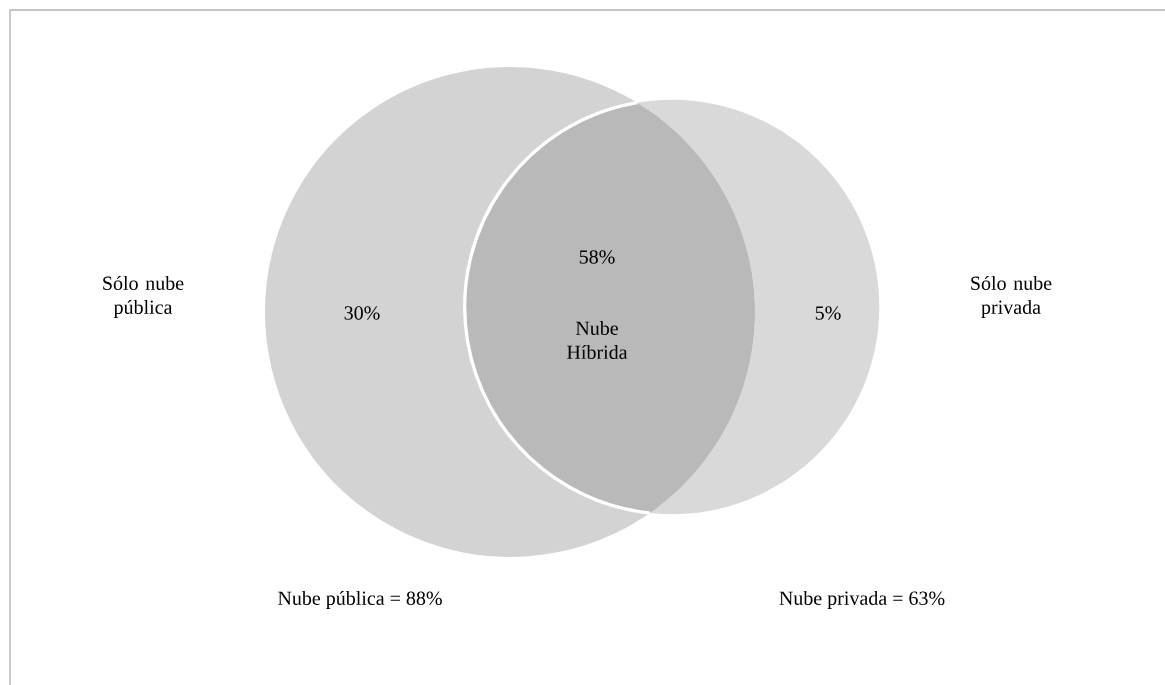 The image size is (1165, 685). What do you see at coordinates (360, 600) in the screenshot?
I see `text: Nube pública = 88%` at bounding box center [360, 600].